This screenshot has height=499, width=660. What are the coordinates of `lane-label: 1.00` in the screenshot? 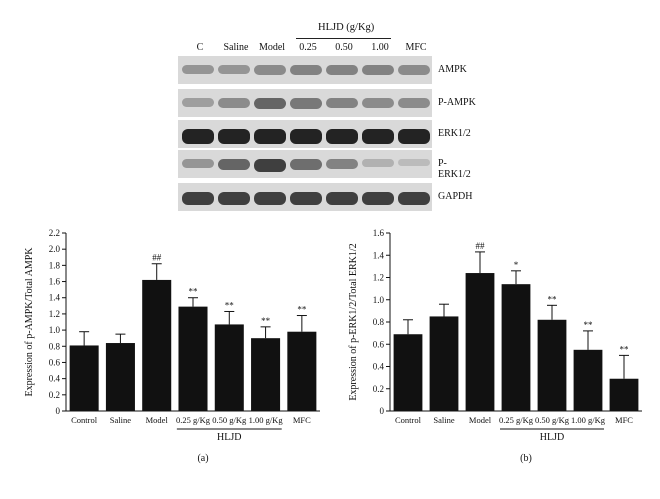 It's located at (380, 47).